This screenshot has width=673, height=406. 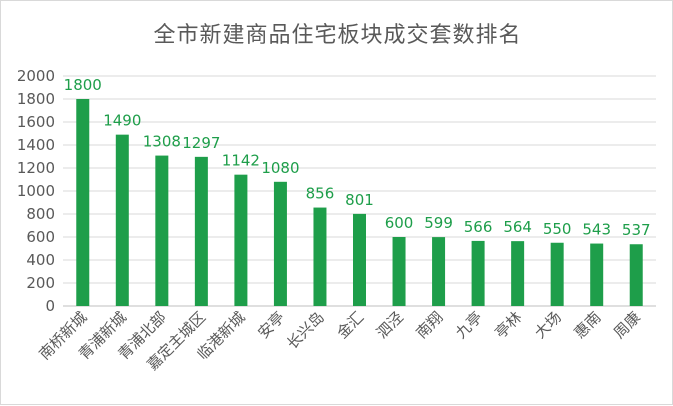 I want to click on data-label: 1297, so click(x=201, y=143).